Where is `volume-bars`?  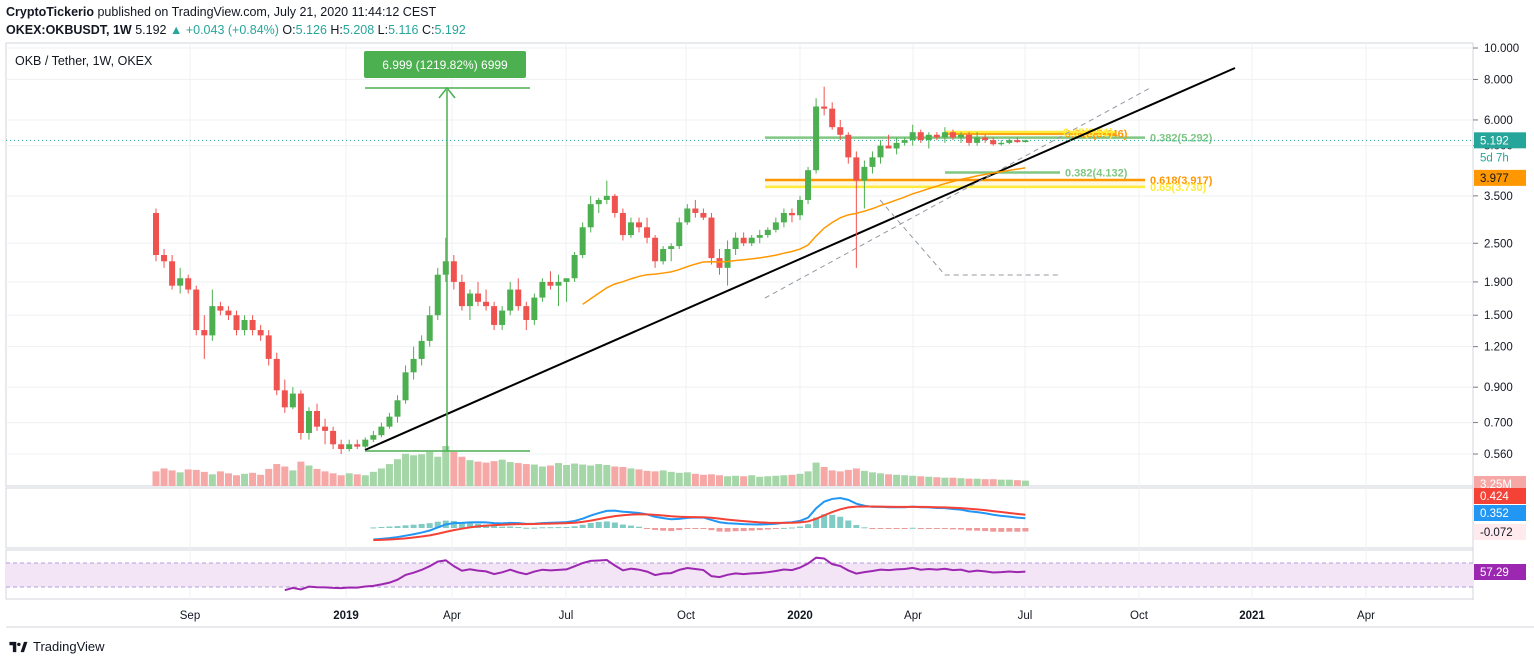
volume-bars is located at coordinates (590, 466).